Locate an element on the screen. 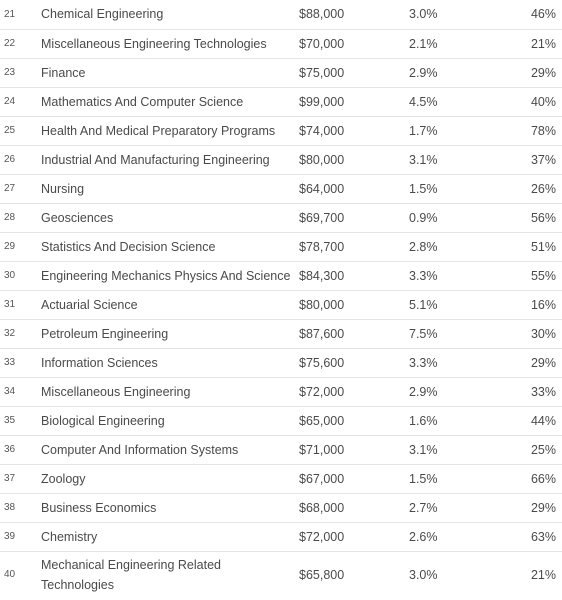 Image resolution: width=562 pixels, height=600 pixels. percent-cell: 44% is located at coordinates (543, 420).